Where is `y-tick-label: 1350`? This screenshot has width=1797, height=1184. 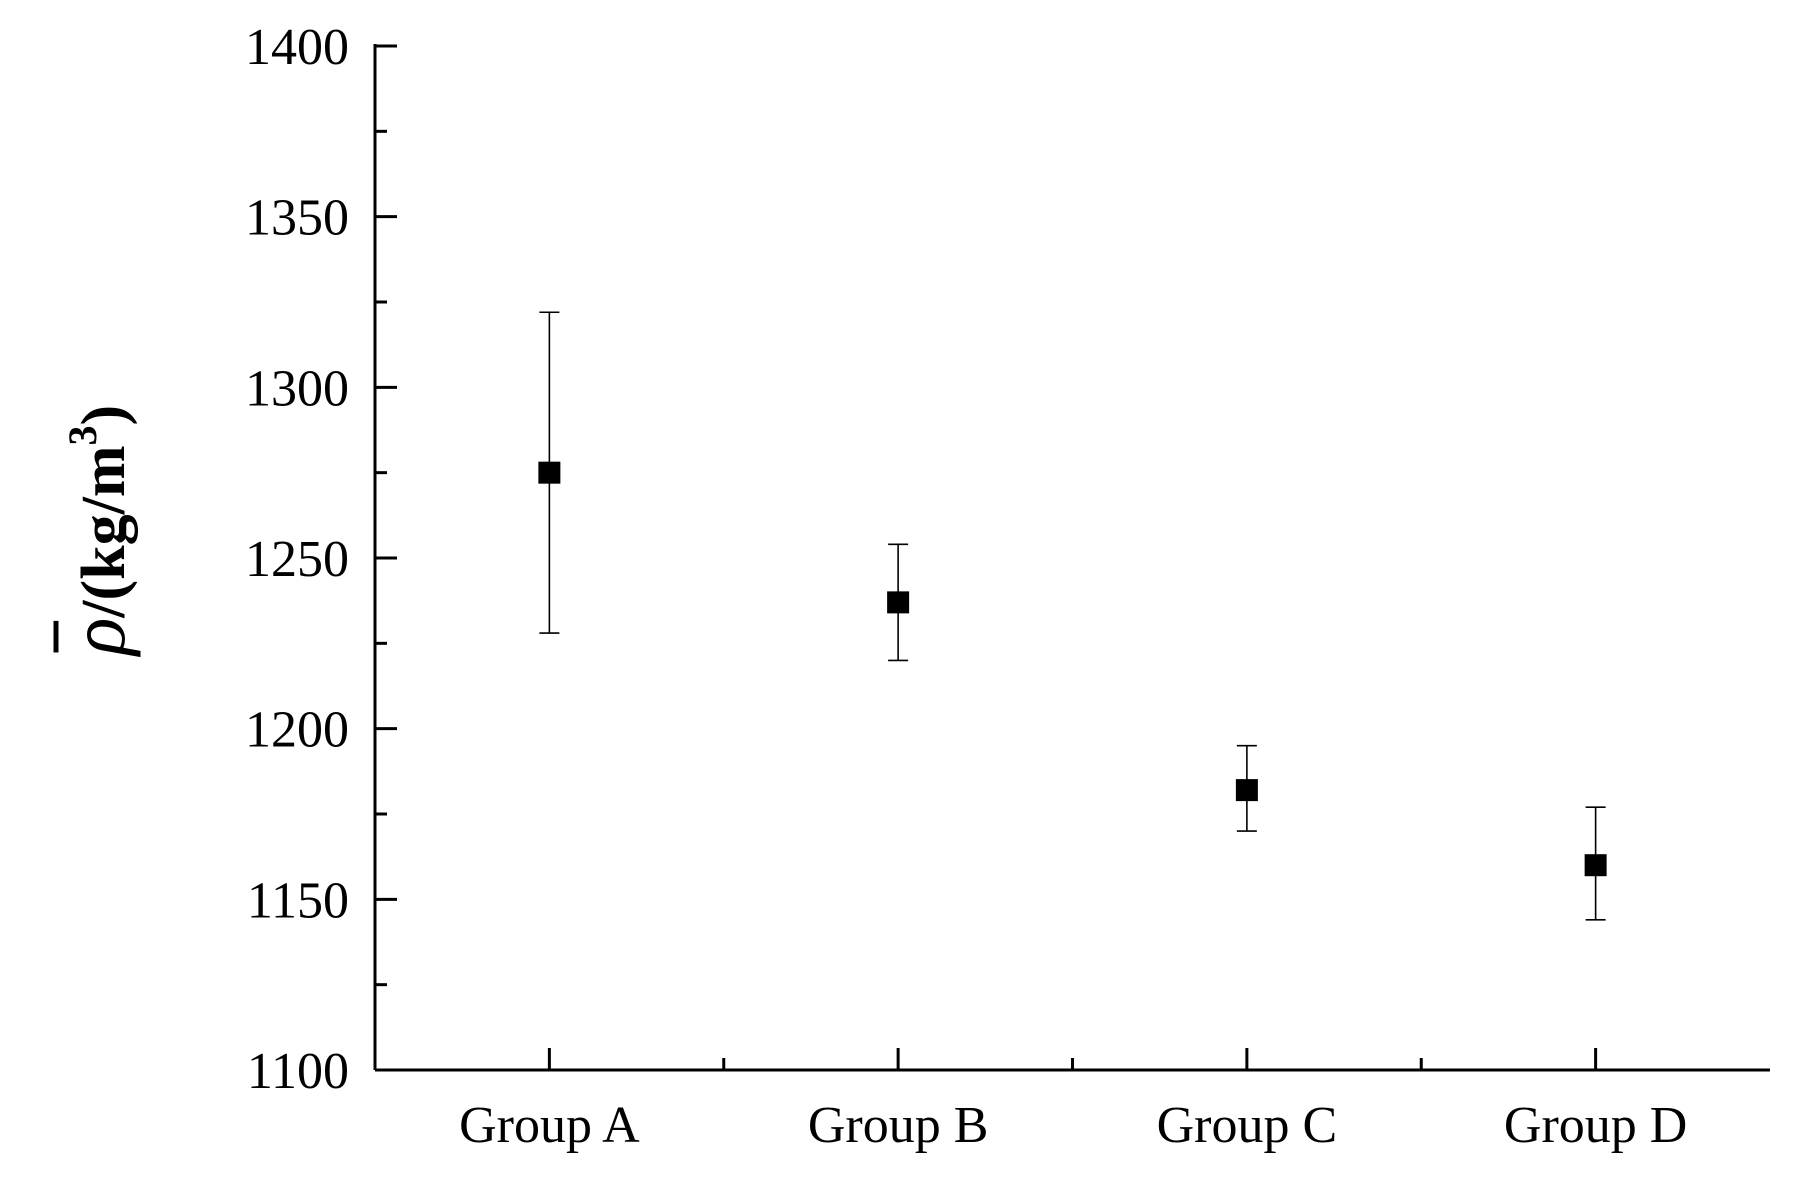 y-tick-label: 1350 is located at coordinates (297, 218).